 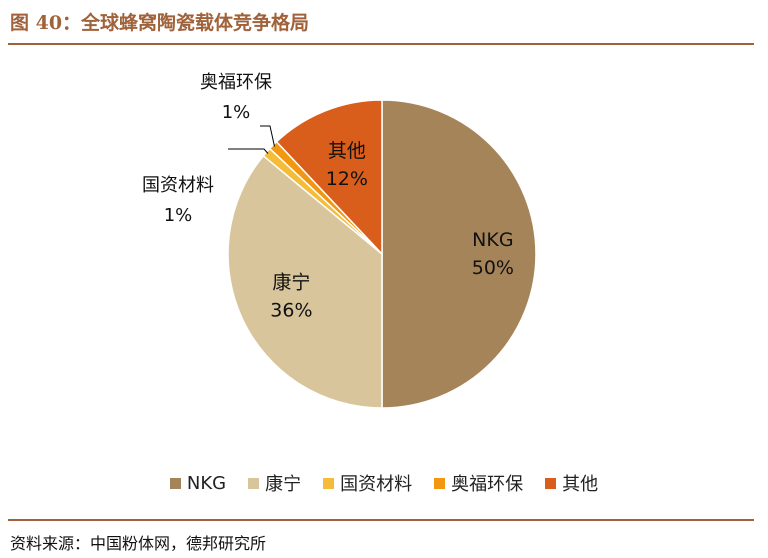 I want to click on slice-name-label: 其他, so click(x=347, y=151).